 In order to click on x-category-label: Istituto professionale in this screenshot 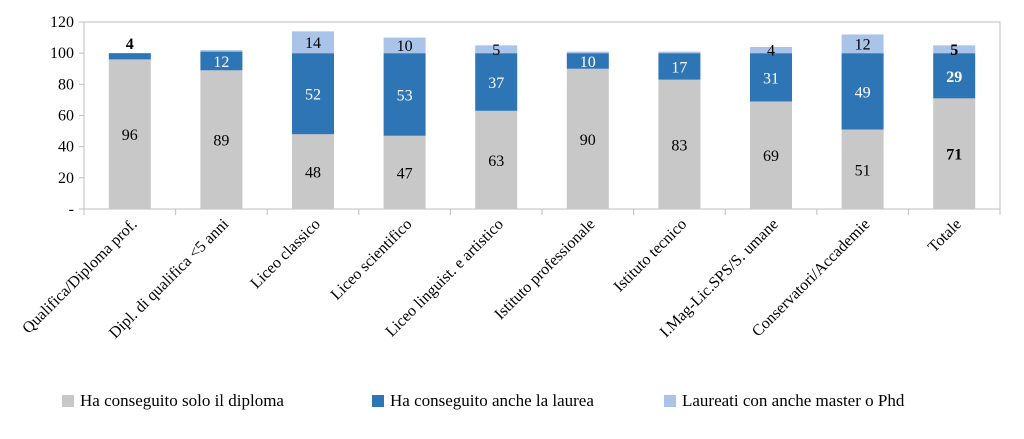, I will do `click(544, 269)`.